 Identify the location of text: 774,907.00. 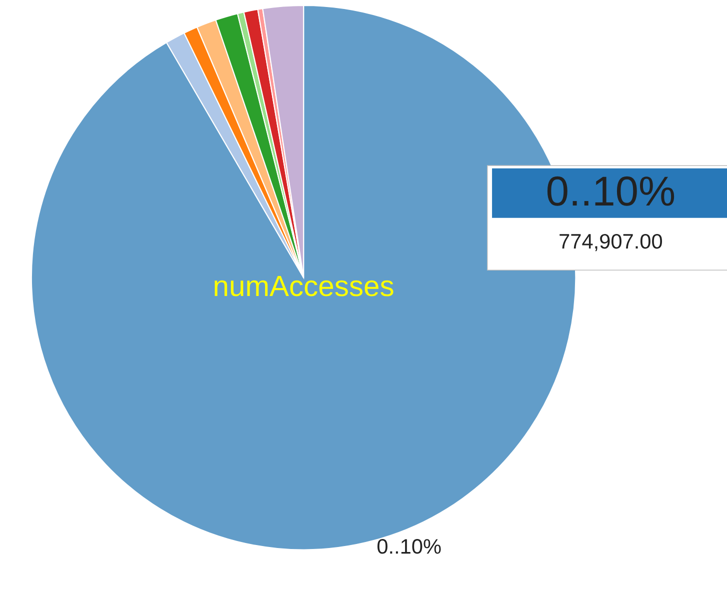
(611, 243).